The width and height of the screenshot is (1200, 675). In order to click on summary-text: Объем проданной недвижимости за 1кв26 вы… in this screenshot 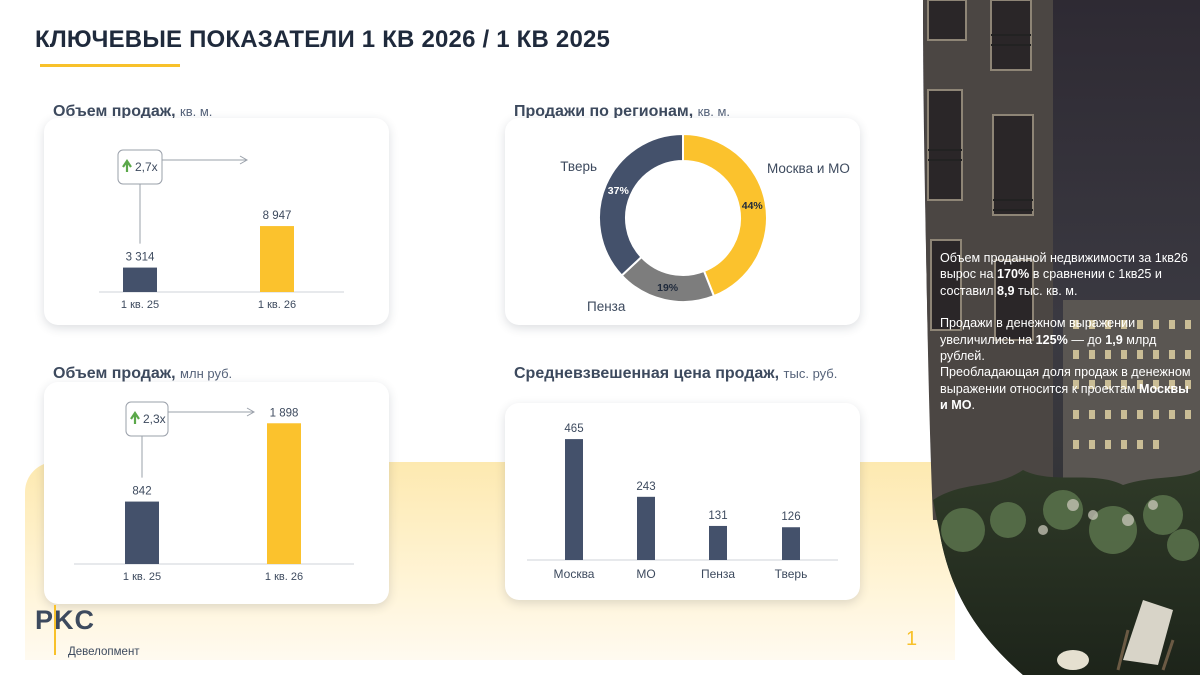, I will do `click(1069, 332)`.